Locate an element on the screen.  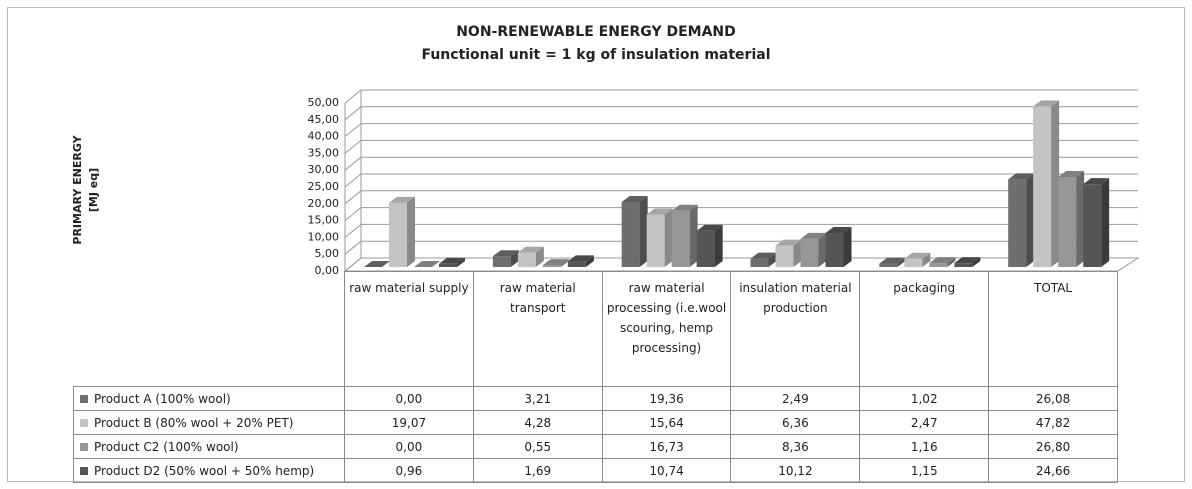
value-cell: 10,12 is located at coordinates (795, 470).